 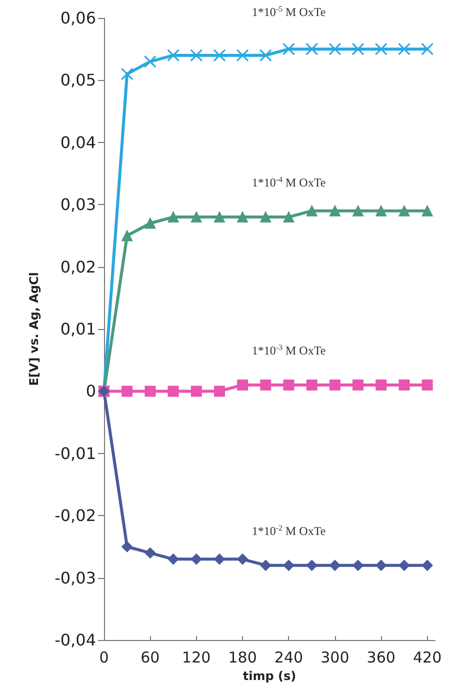 What do you see at coordinates (242, 657) in the screenshot?
I see `x-tick-label: 180` at bounding box center [242, 657].